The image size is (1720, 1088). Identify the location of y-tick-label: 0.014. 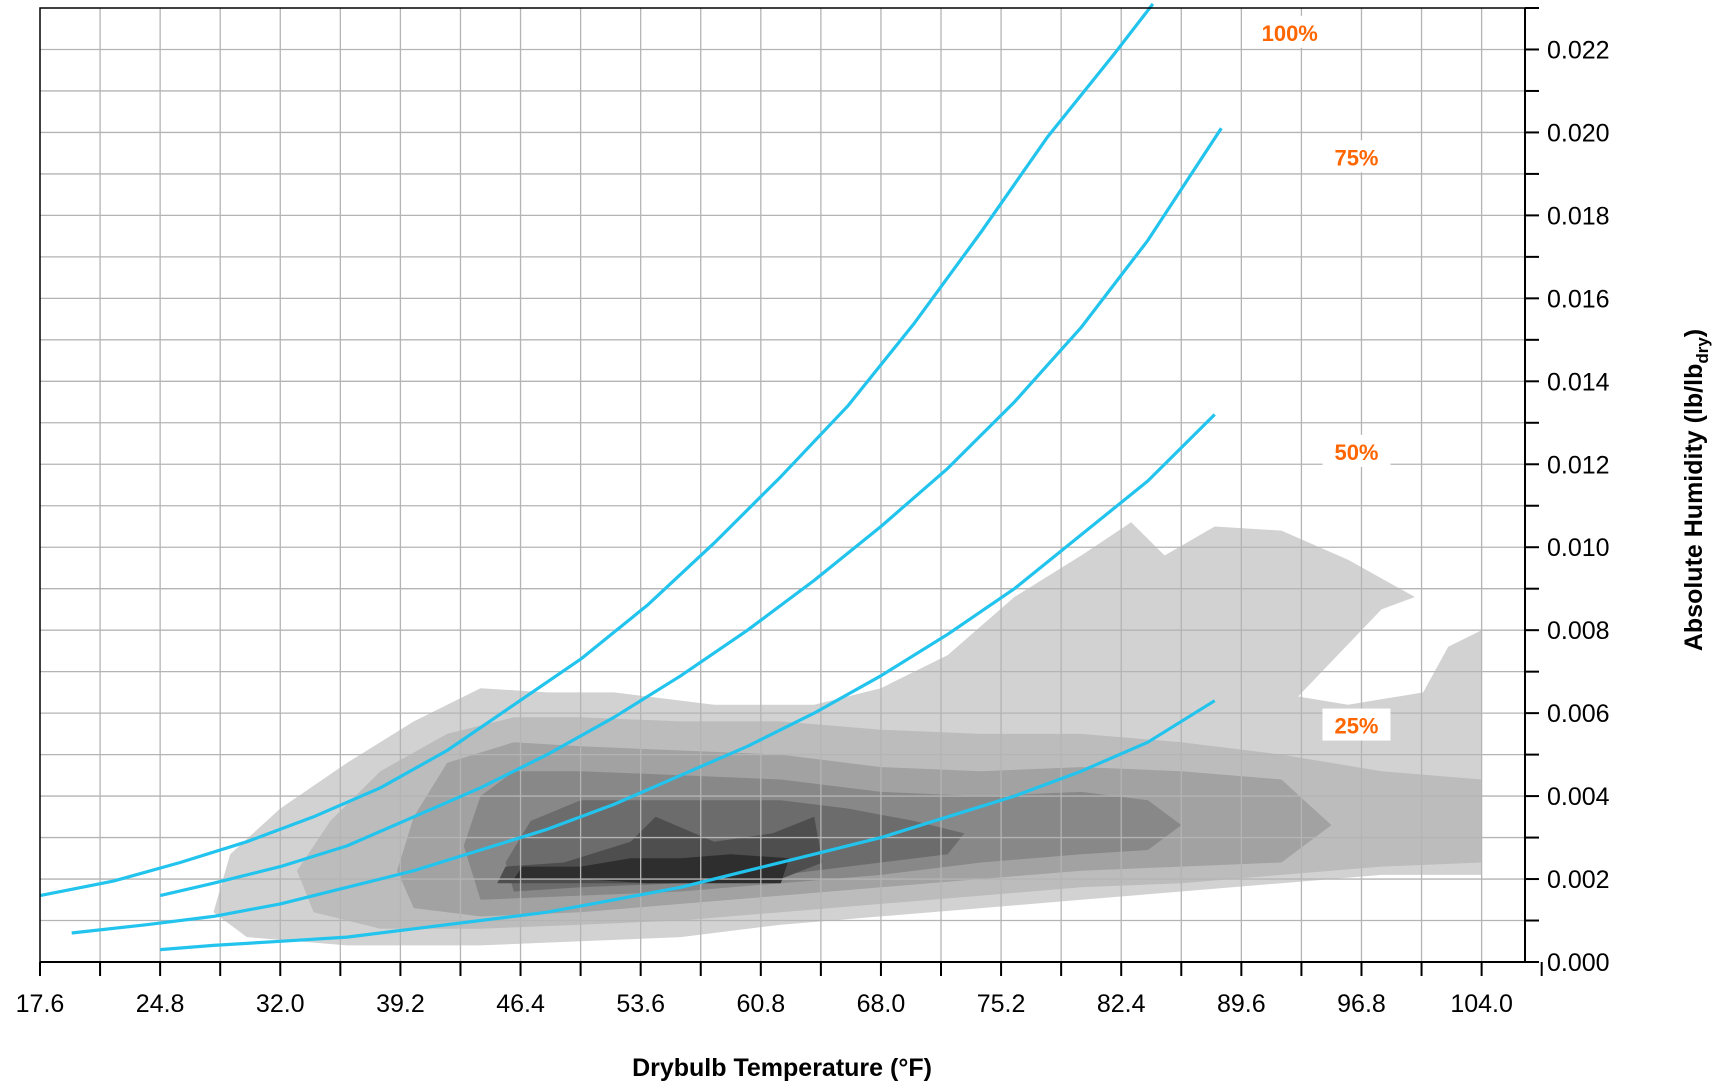
(1578, 382).